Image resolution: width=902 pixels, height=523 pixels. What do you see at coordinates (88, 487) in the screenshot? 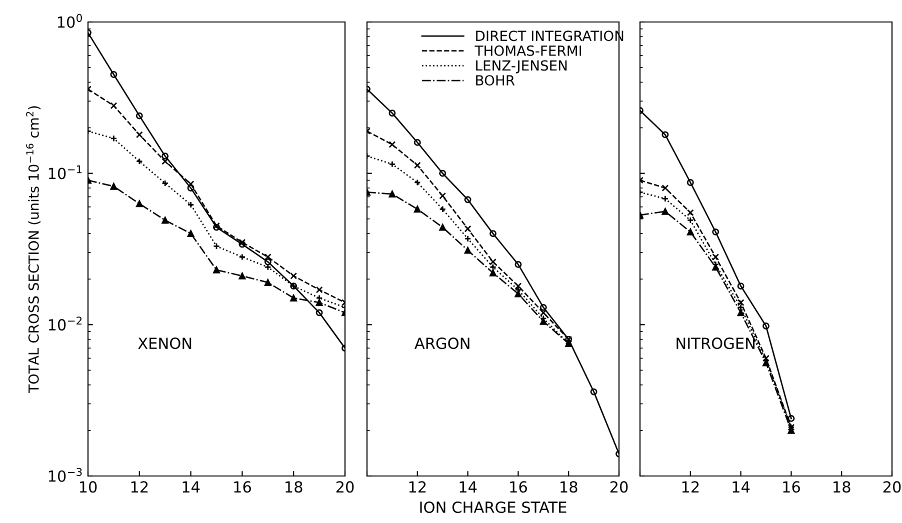
I see `x-tick-label: 10` at bounding box center [88, 487].